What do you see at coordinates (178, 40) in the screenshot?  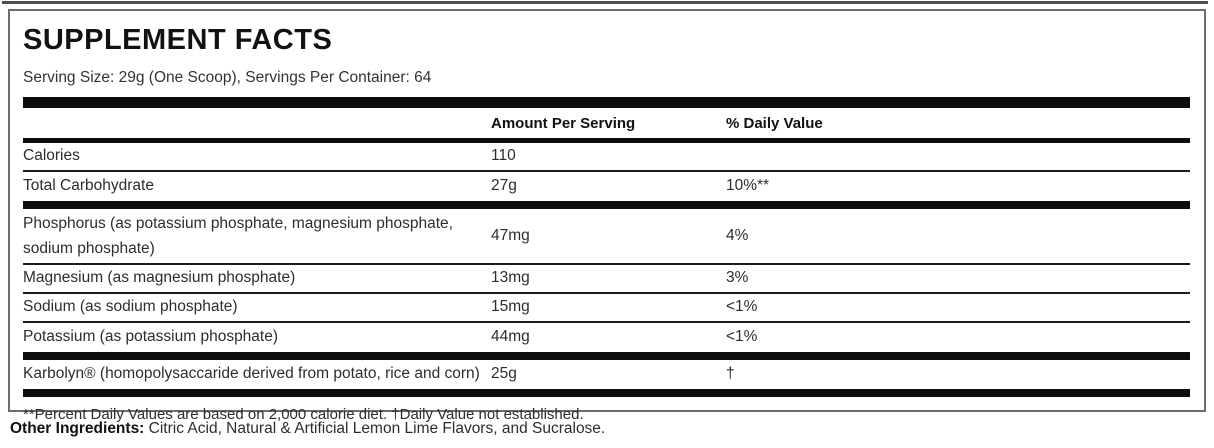 I see `panel-title: SUPPLEMENT FACTS` at bounding box center [178, 40].